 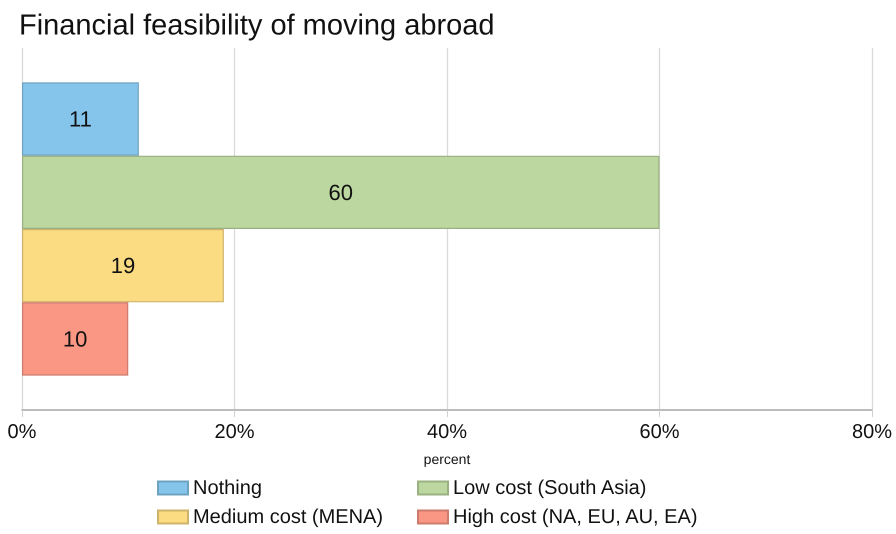 I want to click on legend-label: Low cost (South Asia), so click(x=549, y=488).